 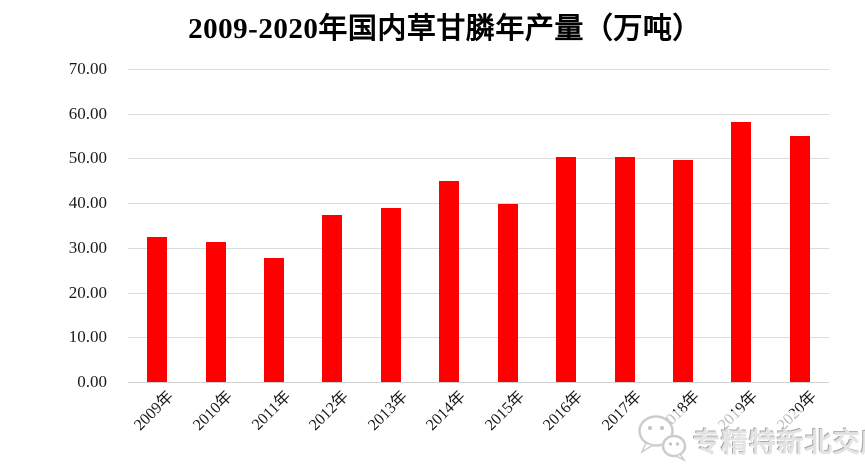 I want to click on bar-2020年, so click(x=799, y=259).